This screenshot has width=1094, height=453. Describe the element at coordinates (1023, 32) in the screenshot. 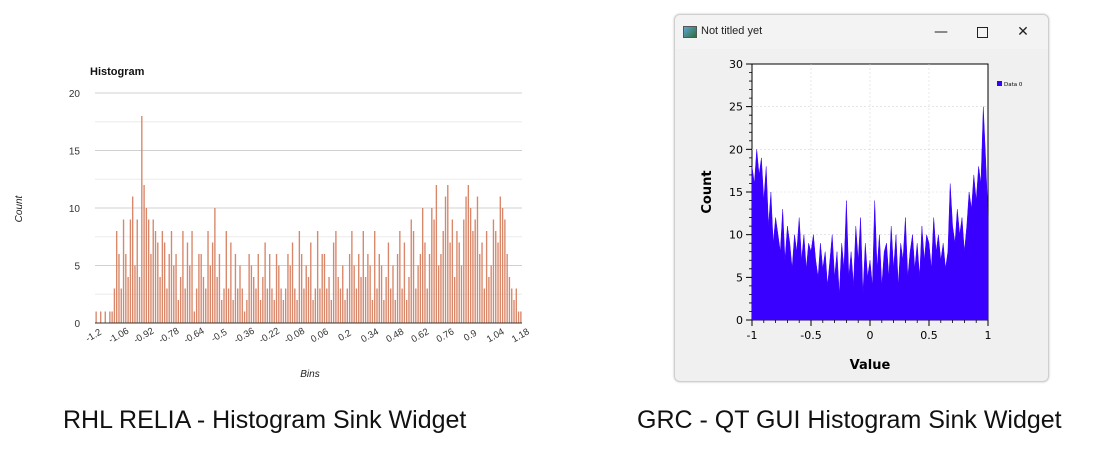

I see `close-button: ✕` at that location.